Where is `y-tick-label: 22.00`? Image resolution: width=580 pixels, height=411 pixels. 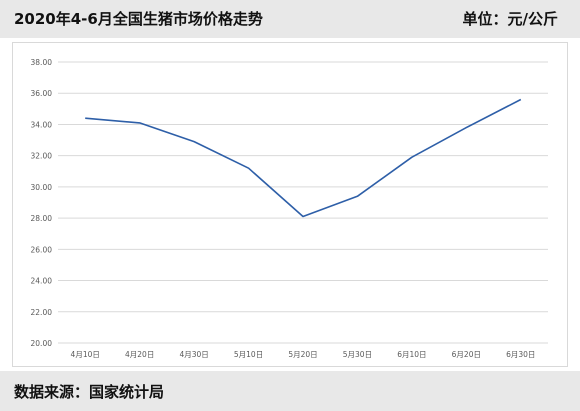 y-tick-label: 22.00 is located at coordinates (42, 312).